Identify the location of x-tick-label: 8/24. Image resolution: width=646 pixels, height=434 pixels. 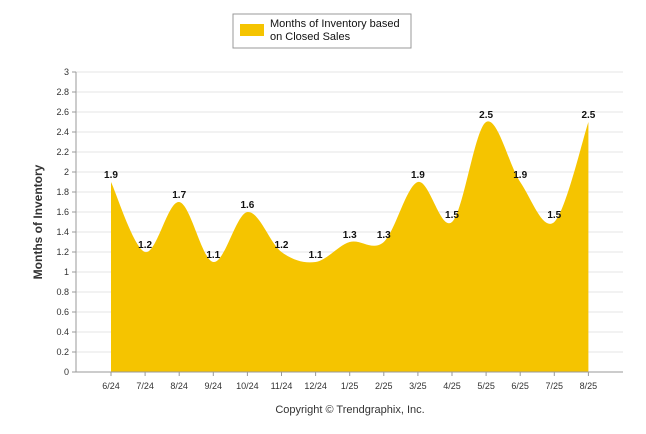
(179, 386).